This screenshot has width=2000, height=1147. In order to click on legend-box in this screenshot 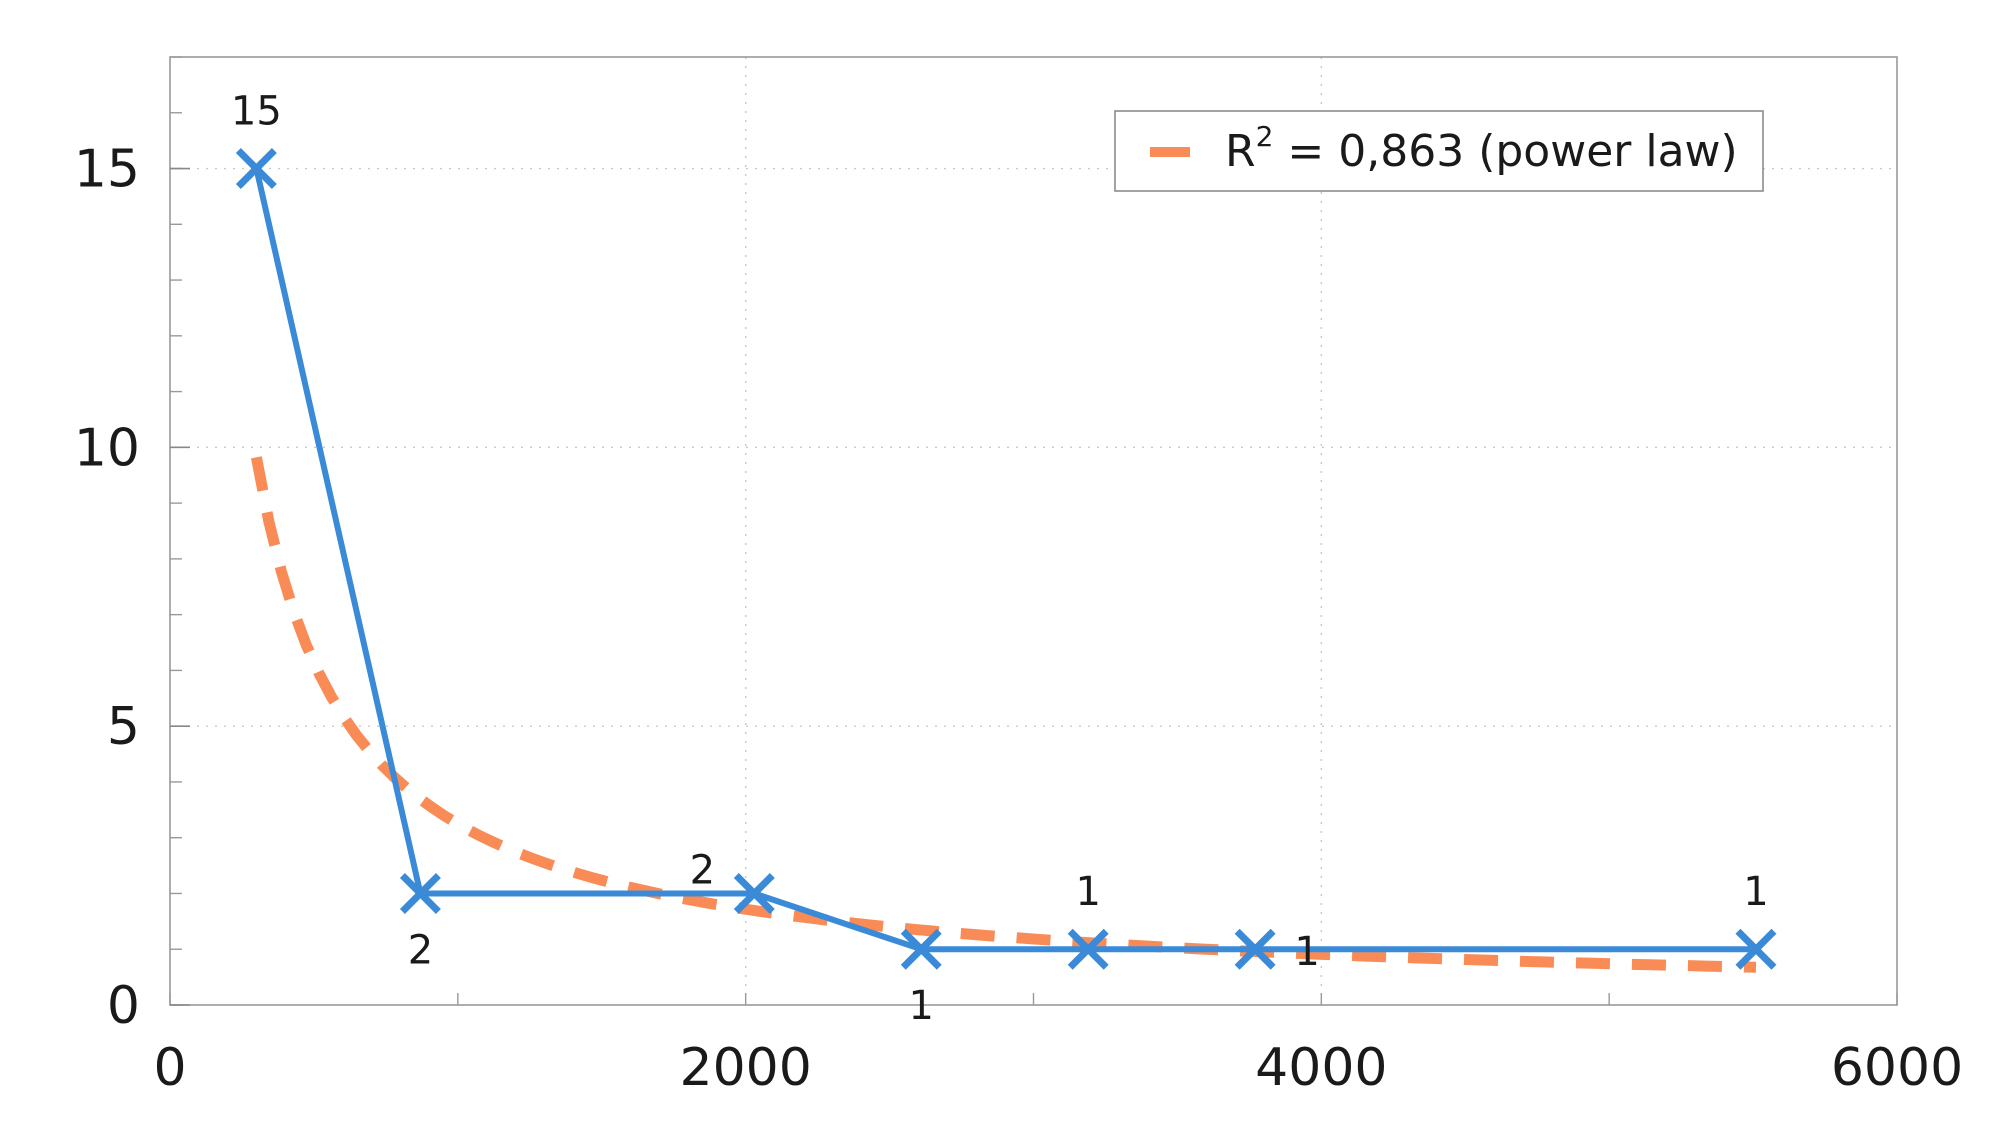, I will do `click(1439, 151)`.